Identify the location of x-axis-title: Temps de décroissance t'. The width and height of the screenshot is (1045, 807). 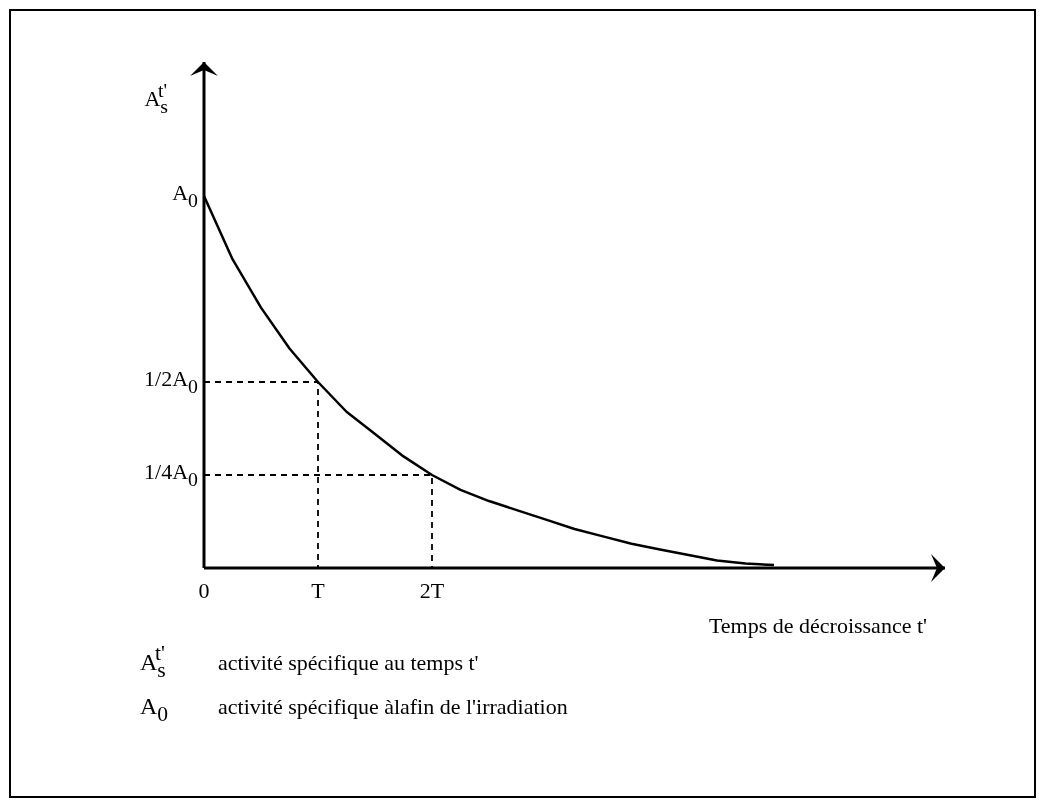
(818, 625).